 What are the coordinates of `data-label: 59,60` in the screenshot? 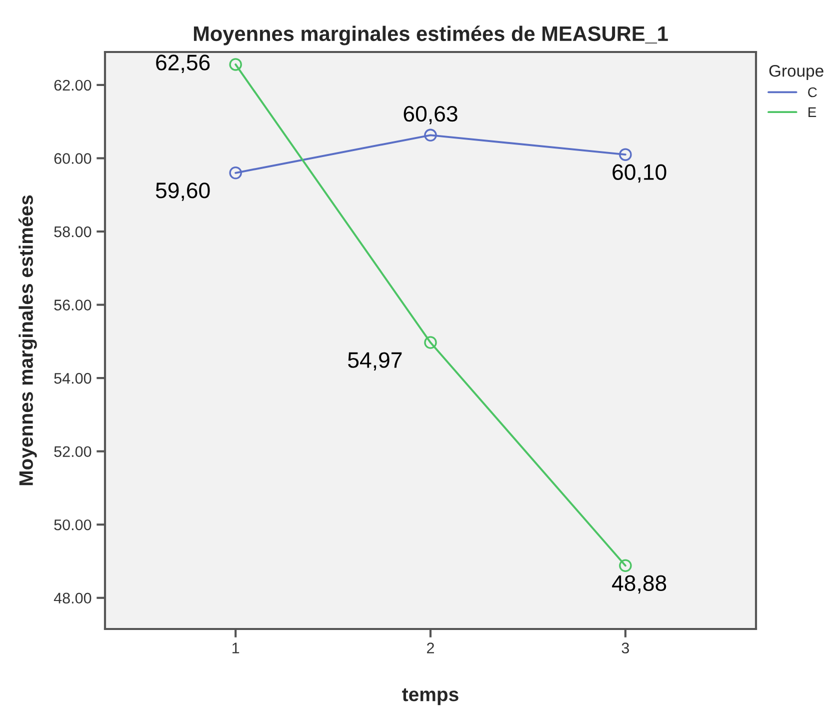 It's located at (183, 191).